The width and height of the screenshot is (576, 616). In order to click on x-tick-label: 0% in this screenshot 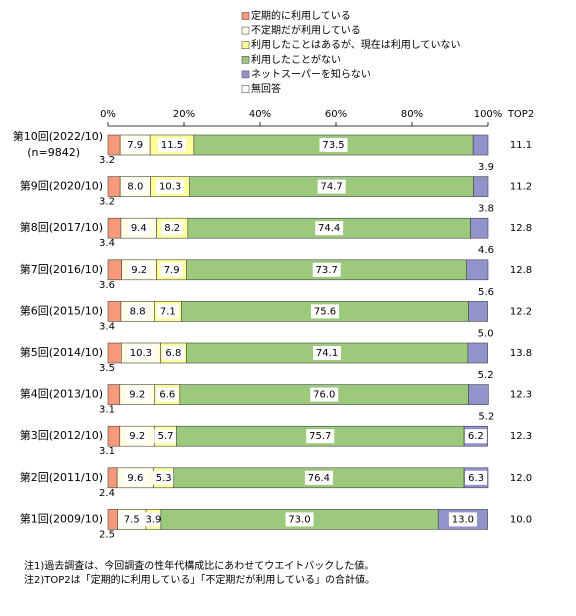, I will do `click(108, 114)`.